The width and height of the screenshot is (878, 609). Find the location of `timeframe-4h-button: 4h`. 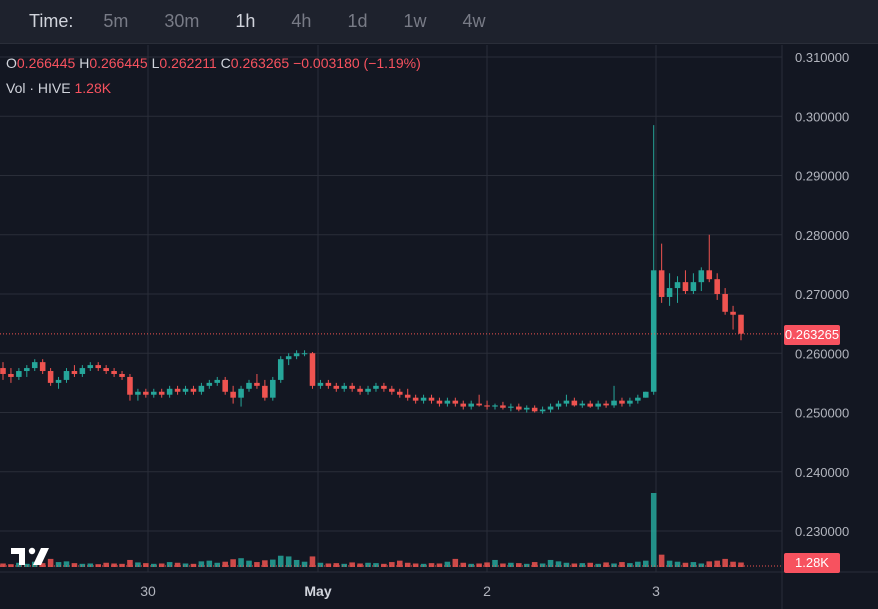

timeframe-4h-button: 4h is located at coordinates (301, 21).